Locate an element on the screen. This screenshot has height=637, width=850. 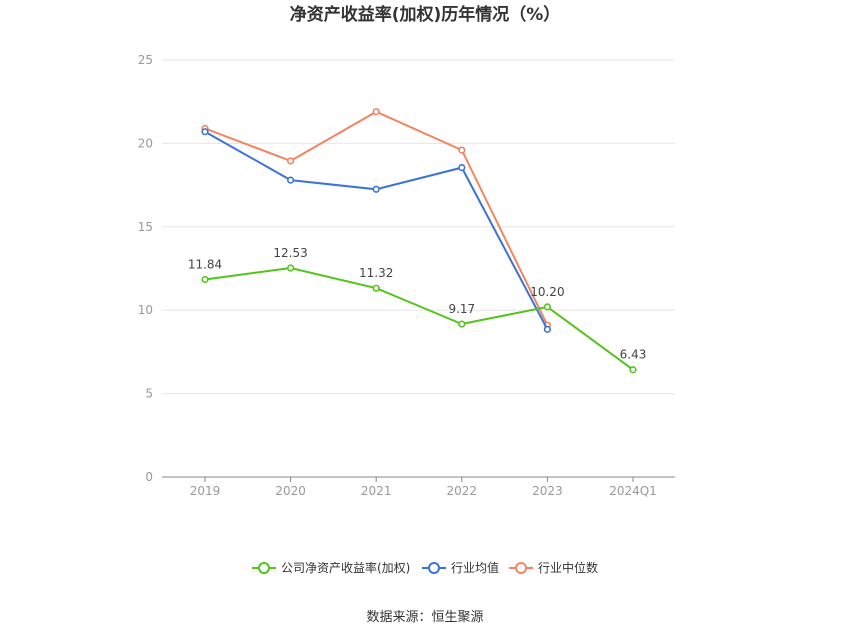
y-tick-label: 0 is located at coordinates (149, 477).